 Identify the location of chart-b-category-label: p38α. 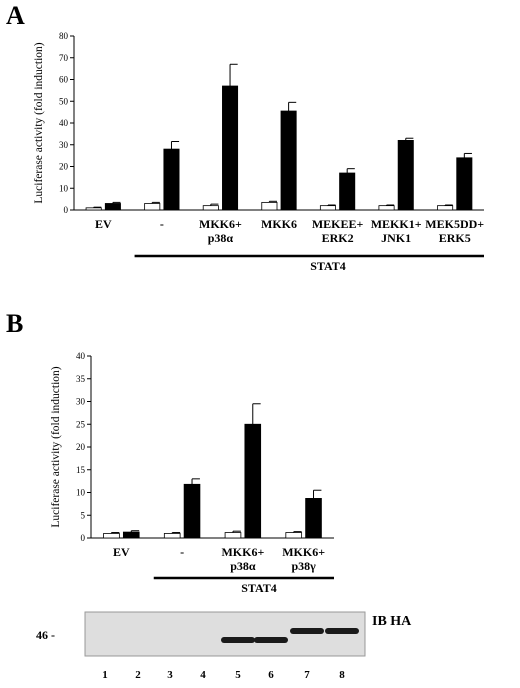
(243, 566).